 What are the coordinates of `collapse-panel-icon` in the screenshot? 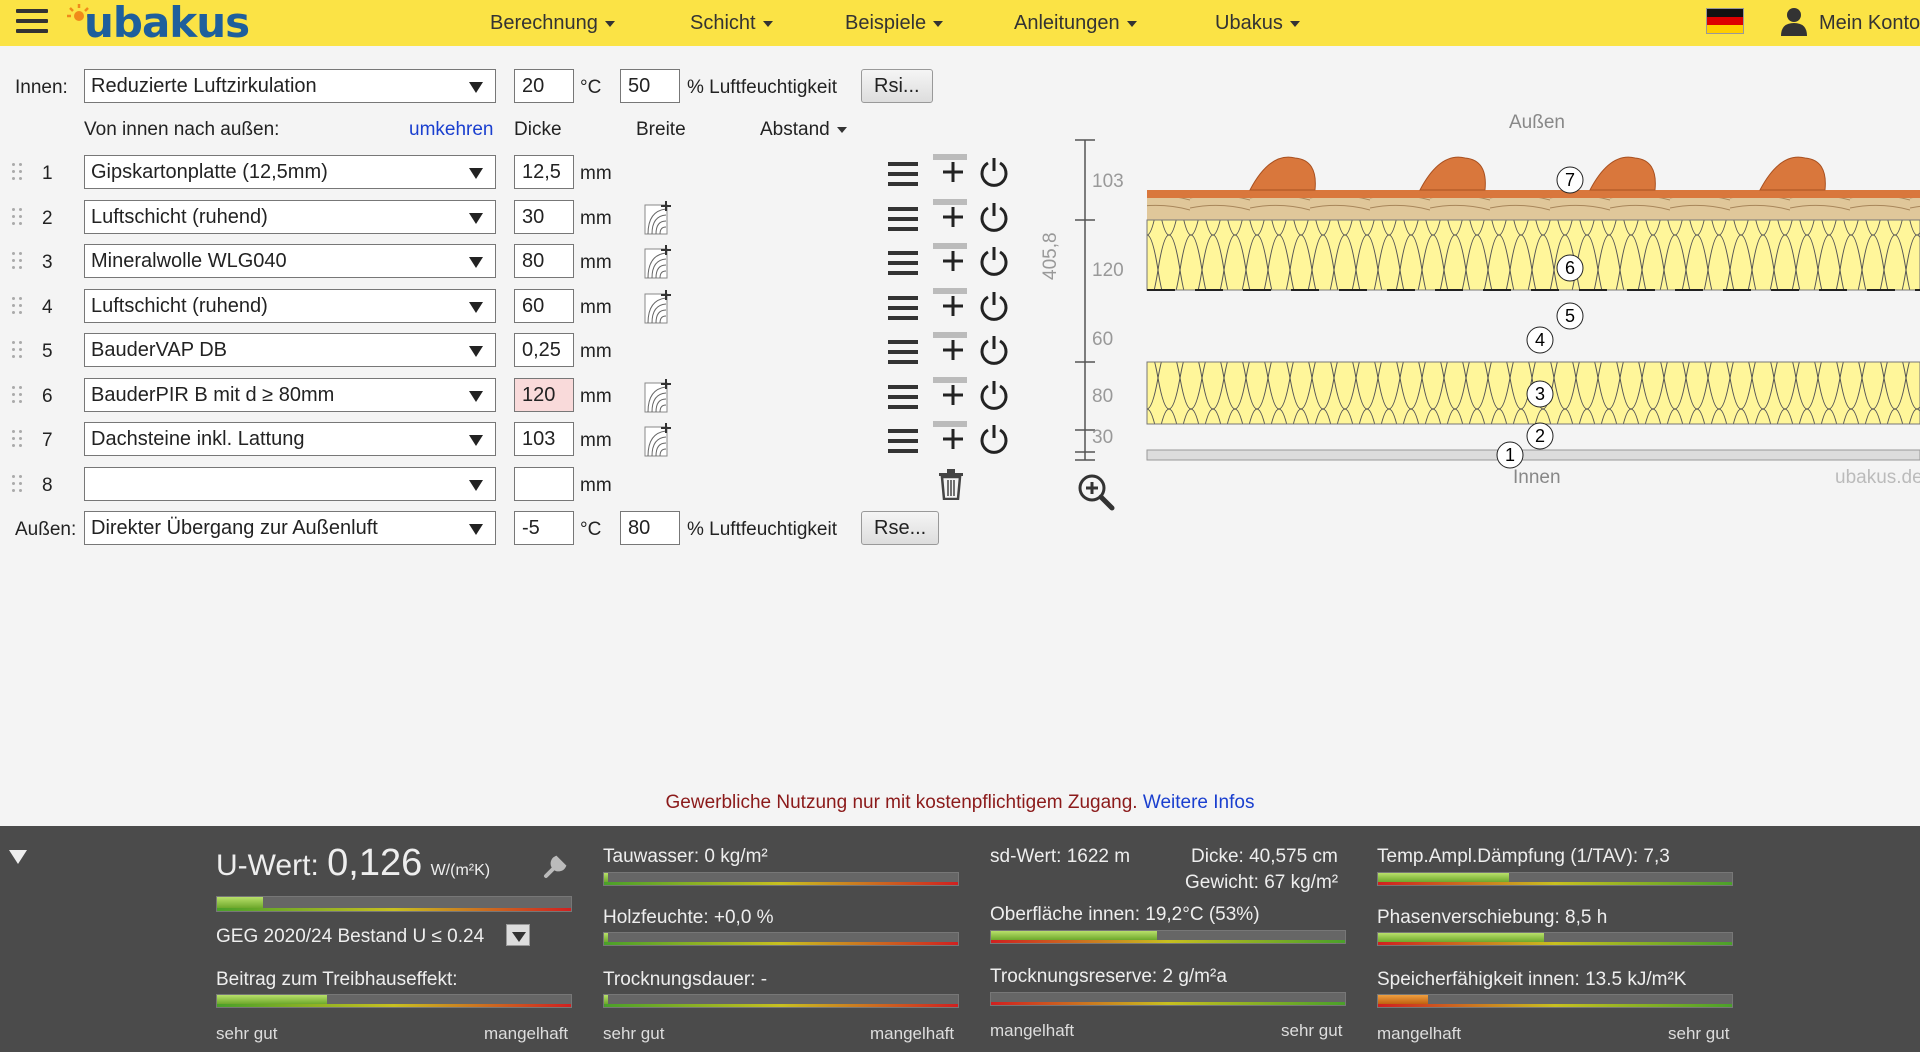 It's located at (18, 857).